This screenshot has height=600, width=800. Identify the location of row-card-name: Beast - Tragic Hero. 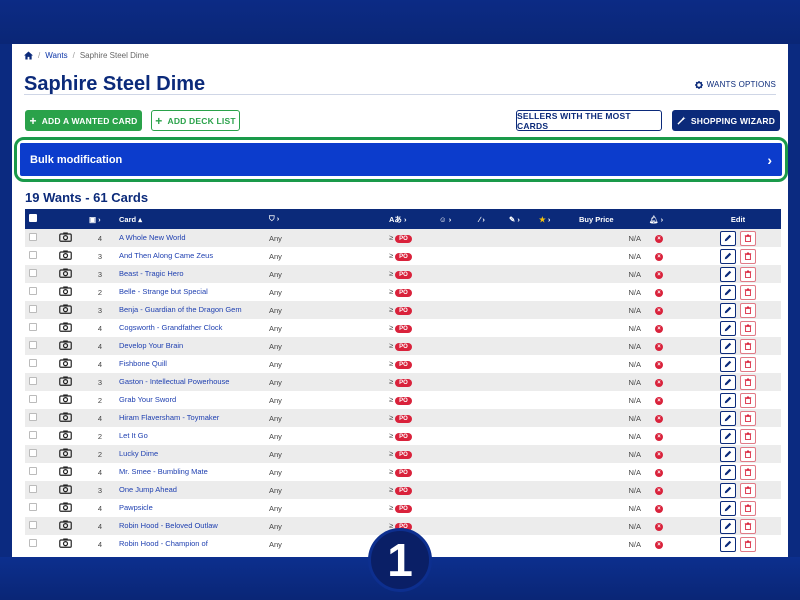
(151, 273).